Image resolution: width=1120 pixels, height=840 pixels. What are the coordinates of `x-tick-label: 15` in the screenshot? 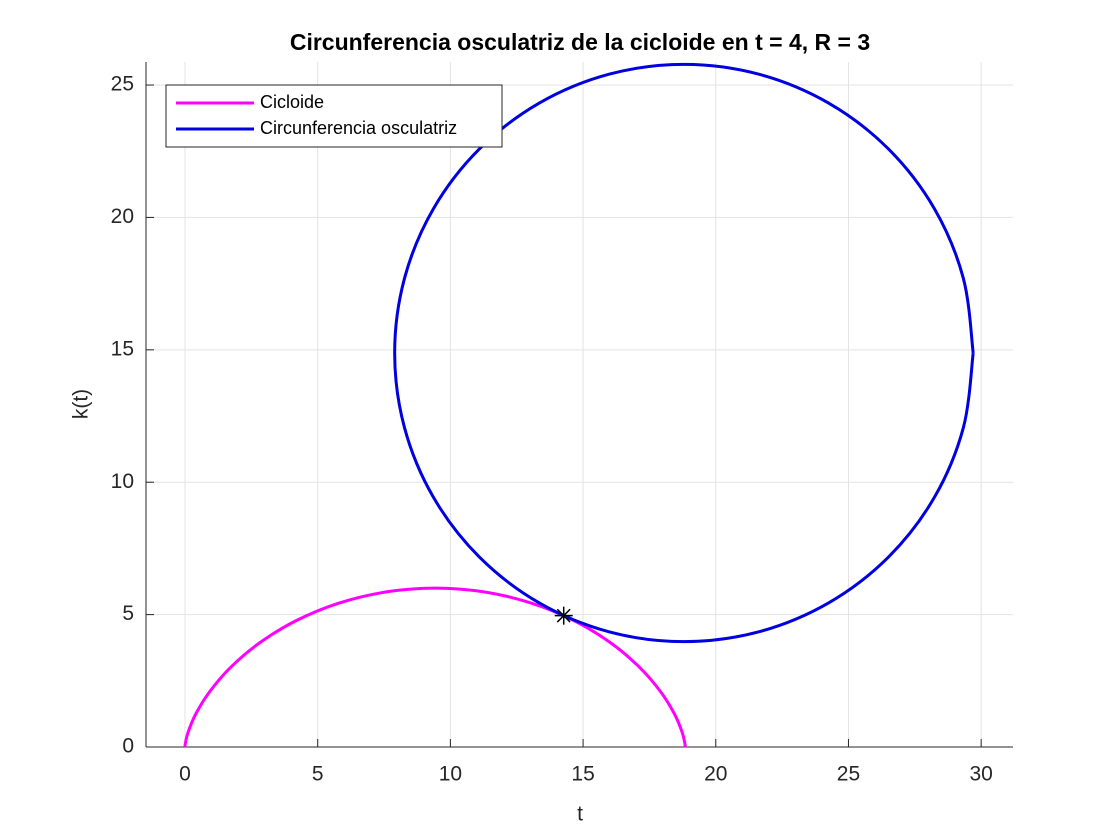 It's located at (582, 774).